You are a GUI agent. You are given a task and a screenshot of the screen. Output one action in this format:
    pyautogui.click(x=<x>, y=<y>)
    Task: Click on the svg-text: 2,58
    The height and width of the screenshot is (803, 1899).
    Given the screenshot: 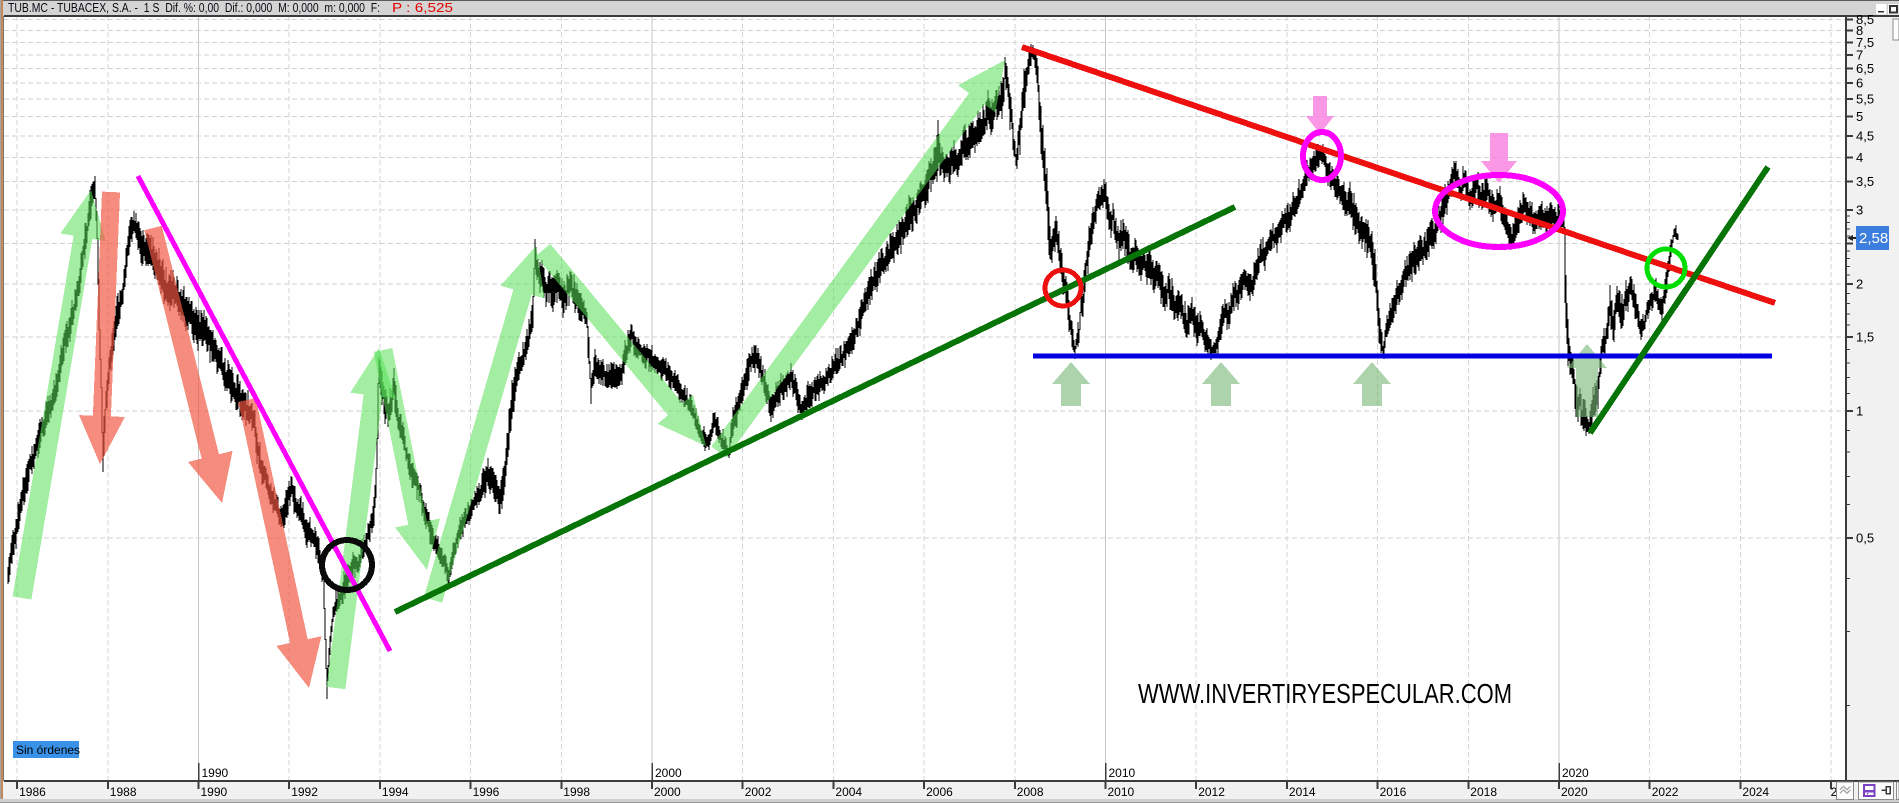 What is the action you would take?
    pyautogui.click(x=1873, y=238)
    